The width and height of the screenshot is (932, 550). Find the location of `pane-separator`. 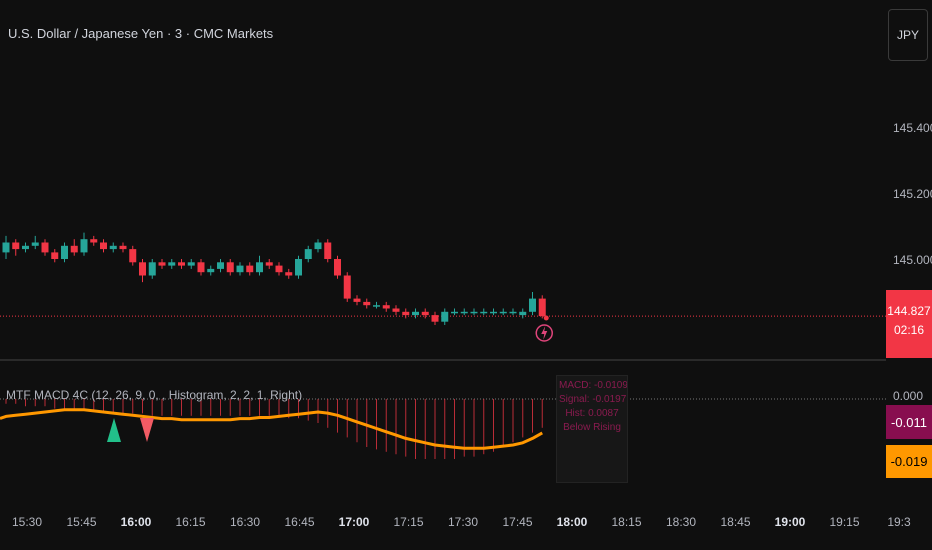

pane-separator is located at coordinates (443, 360).